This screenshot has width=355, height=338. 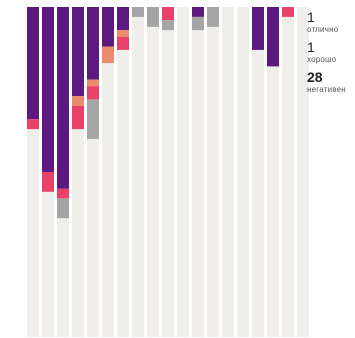 I want to click on legend-label-excellent: отлично, so click(x=323, y=29).